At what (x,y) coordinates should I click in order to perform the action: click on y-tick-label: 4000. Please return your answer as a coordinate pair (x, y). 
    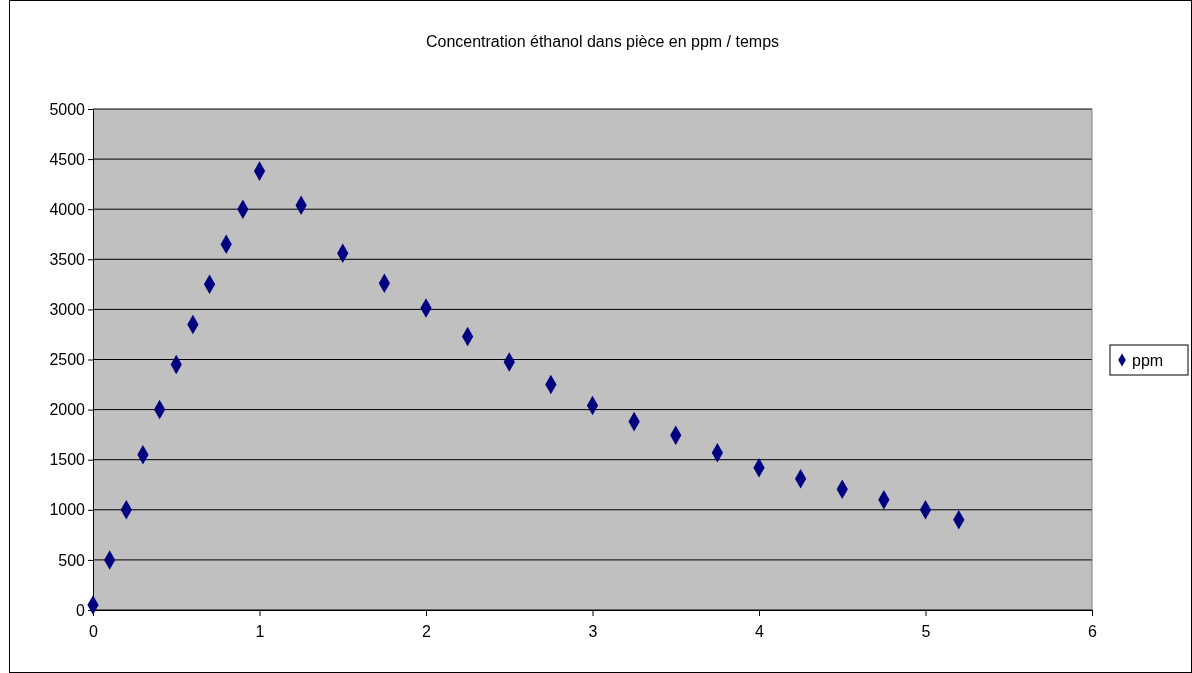
    Looking at the image, I should click on (67, 209).